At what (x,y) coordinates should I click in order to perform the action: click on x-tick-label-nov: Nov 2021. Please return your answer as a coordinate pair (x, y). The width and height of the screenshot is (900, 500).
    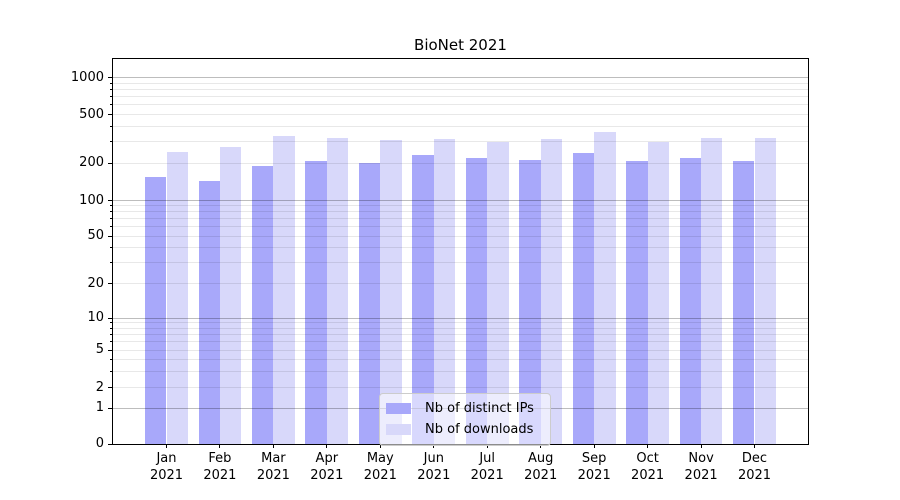
    Looking at the image, I should click on (701, 467).